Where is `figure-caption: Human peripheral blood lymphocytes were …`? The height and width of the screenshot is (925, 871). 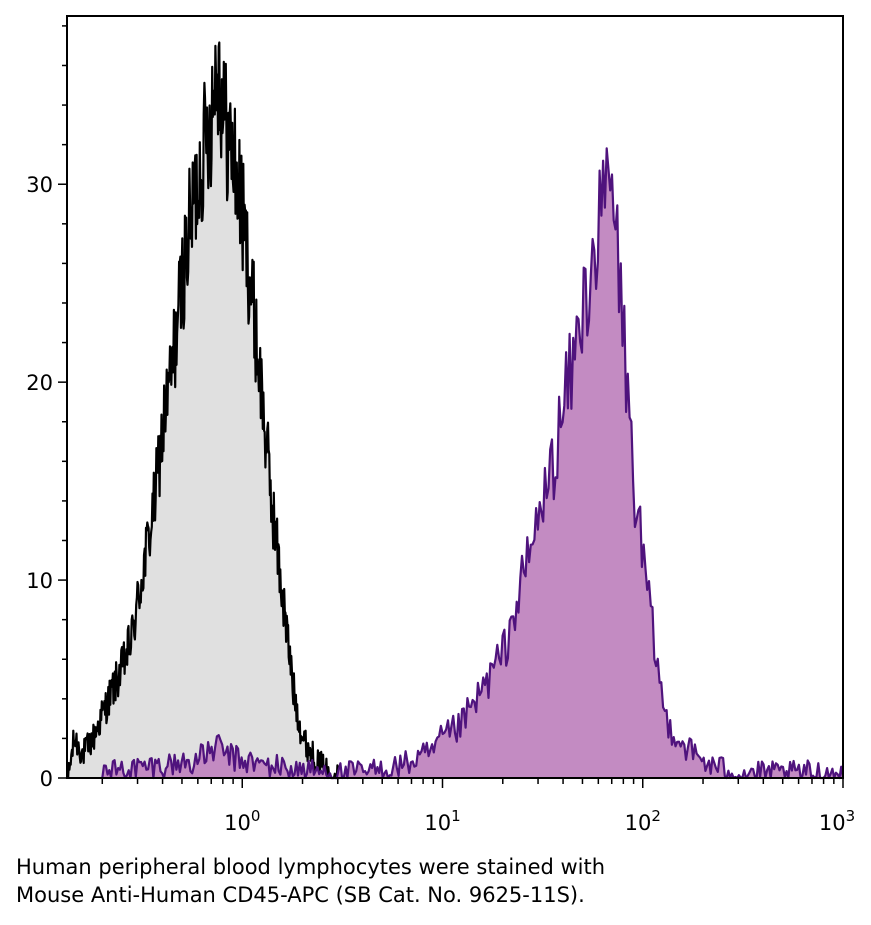
figure-caption: Human peripheral blood lymphocytes were … is located at coordinates (436, 881).